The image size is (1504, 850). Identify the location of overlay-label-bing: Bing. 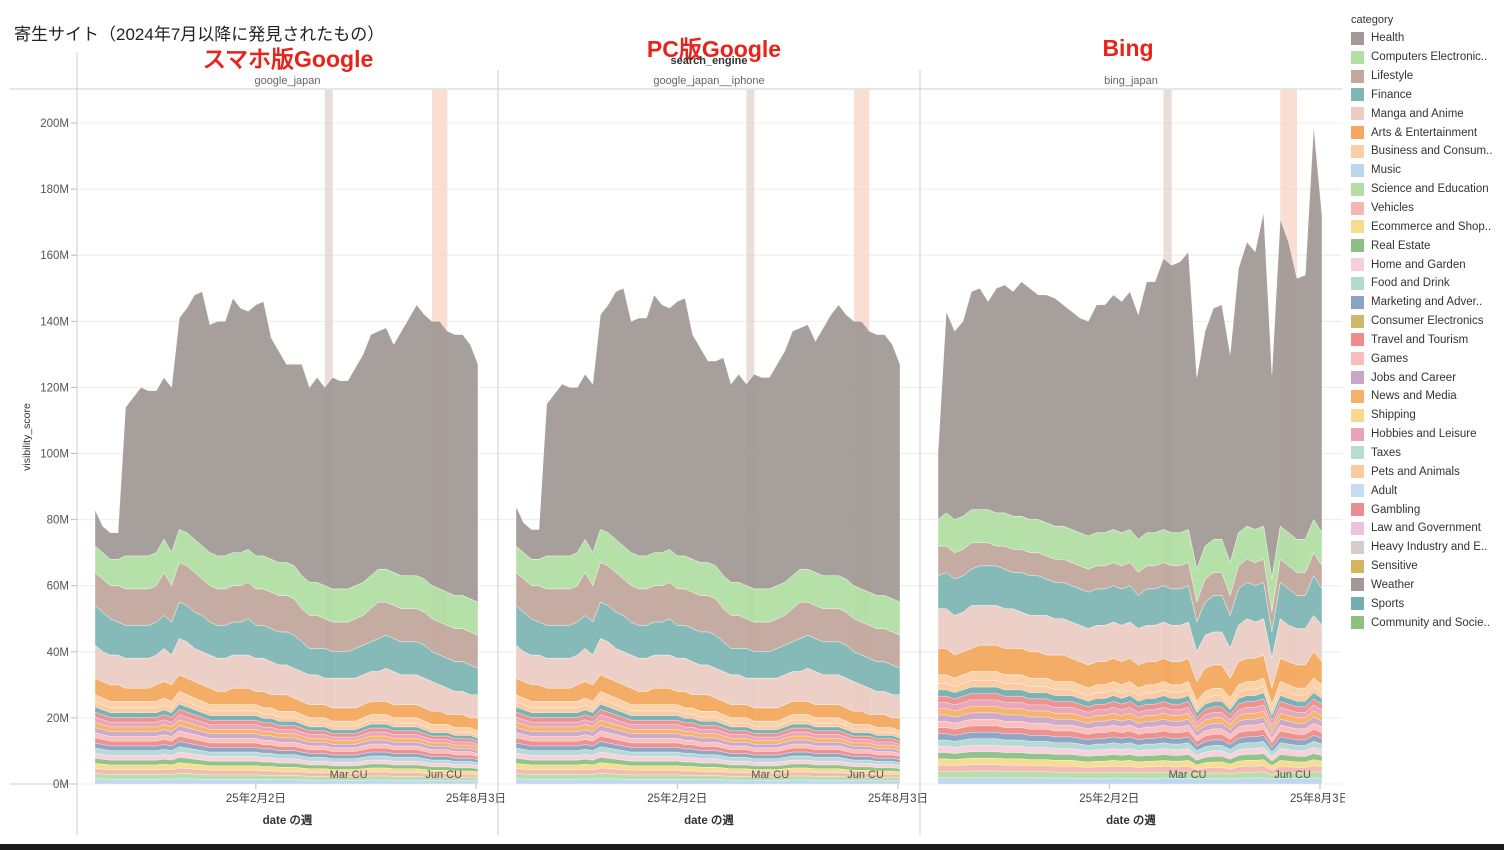
(1128, 48).